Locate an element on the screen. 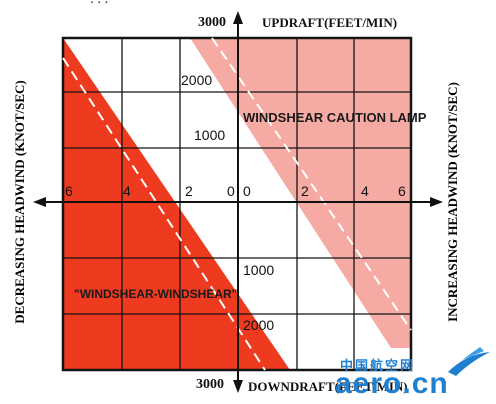  updraft-label: UPDRAFT(FEET/MIN) is located at coordinates (330, 22).